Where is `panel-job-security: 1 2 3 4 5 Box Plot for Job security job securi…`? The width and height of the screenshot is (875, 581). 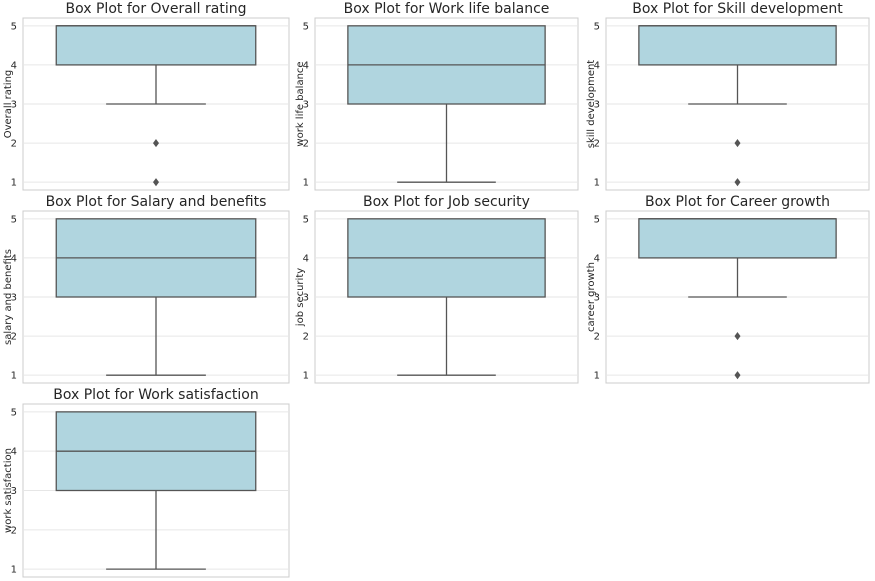 panel-job-security: 1 2 3 4 5 Box Plot for Job security job securi… is located at coordinates (437, 289).